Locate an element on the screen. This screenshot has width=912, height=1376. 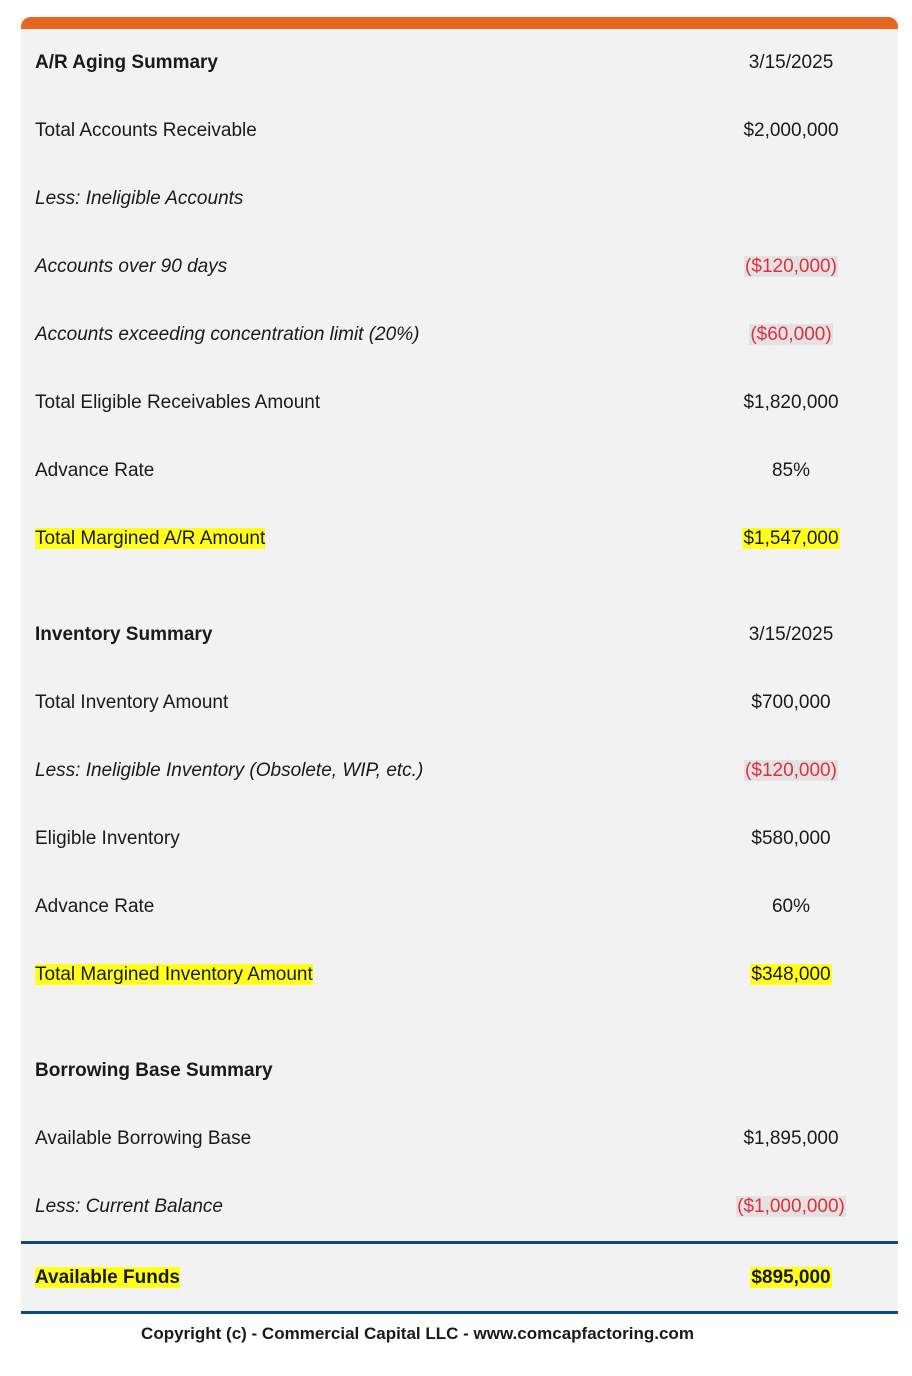
row-value: $2,000,000 is located at coordinates (791, 130).